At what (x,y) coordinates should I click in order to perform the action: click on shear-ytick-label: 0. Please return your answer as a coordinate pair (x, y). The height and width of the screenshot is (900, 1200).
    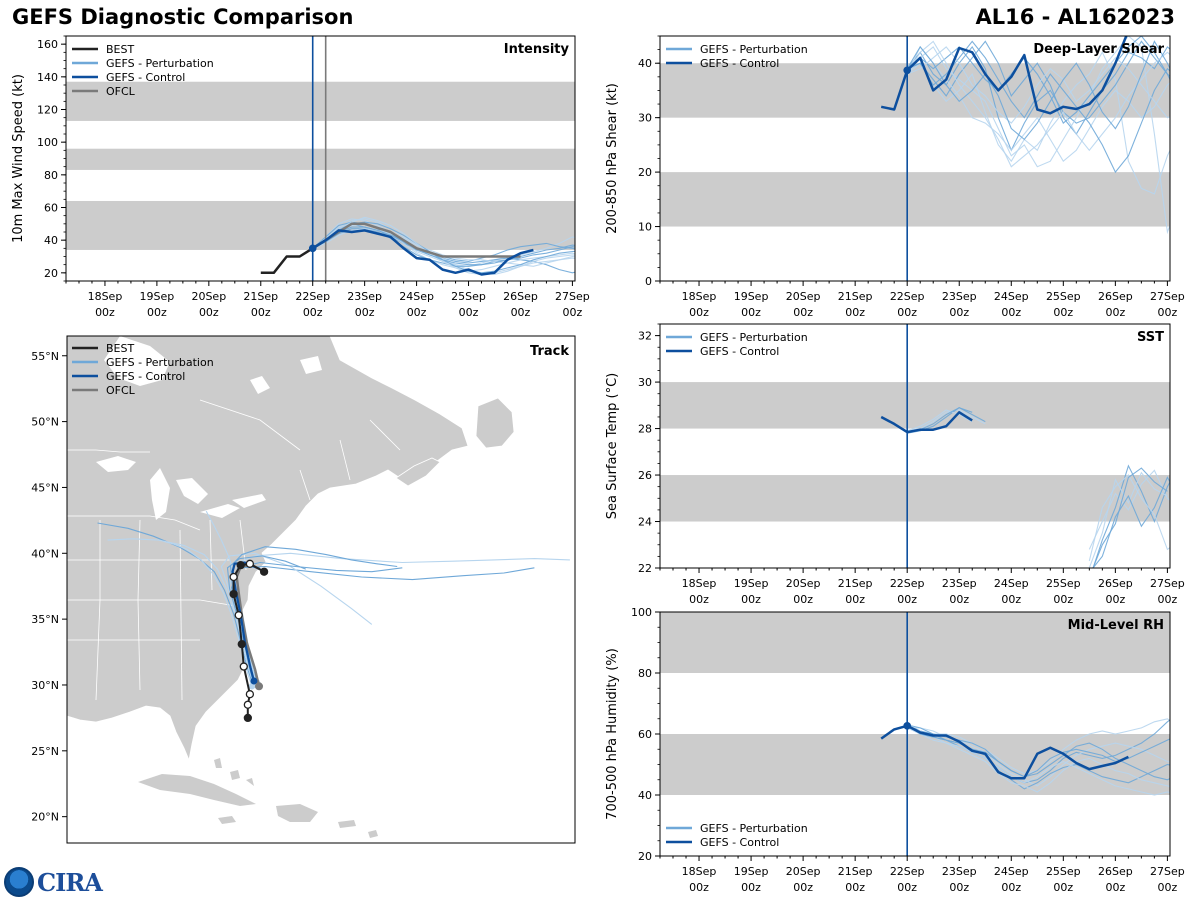
    Looking at the image, I should click on (648, 281).